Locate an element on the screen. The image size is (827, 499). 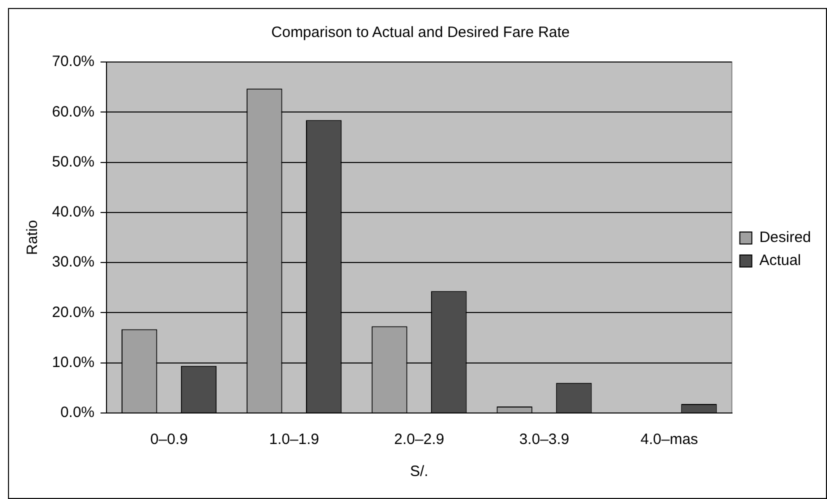
y-tick-label: 40.0% is located at coordinates (73, 212).